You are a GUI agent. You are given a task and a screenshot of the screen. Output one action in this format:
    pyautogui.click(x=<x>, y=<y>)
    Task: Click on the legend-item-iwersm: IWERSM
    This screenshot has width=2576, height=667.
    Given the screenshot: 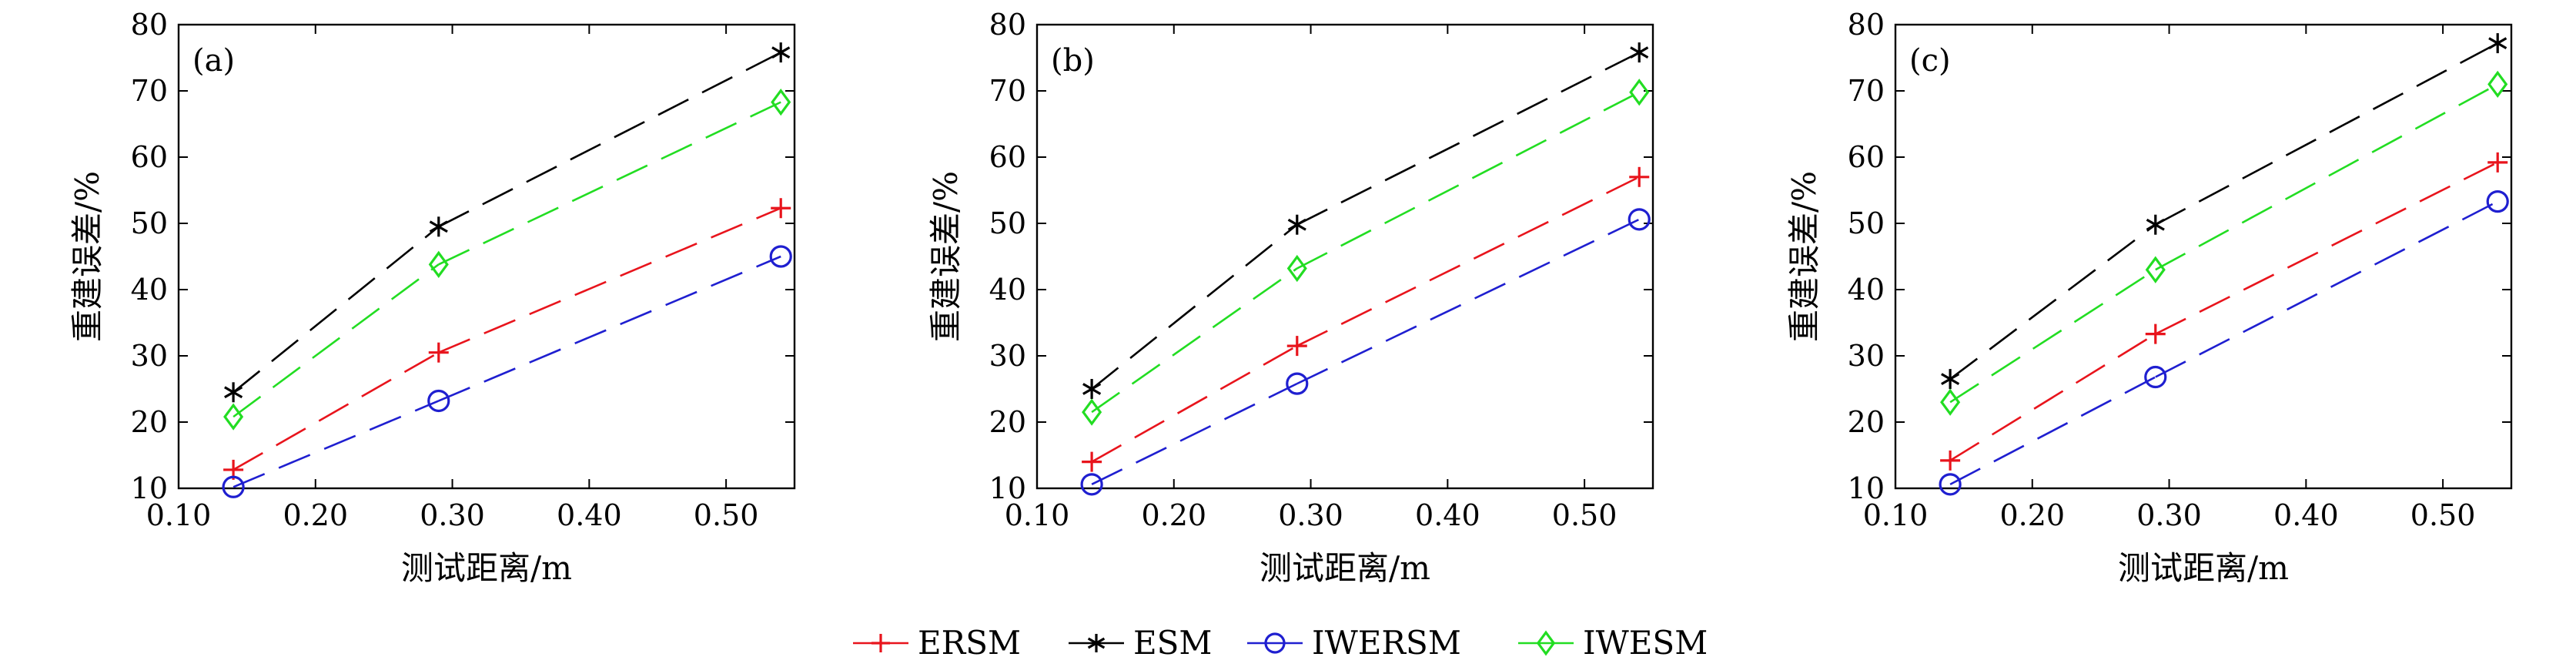 What is the action you would take?
    pyautogui.click(x=1354, y=643)
    